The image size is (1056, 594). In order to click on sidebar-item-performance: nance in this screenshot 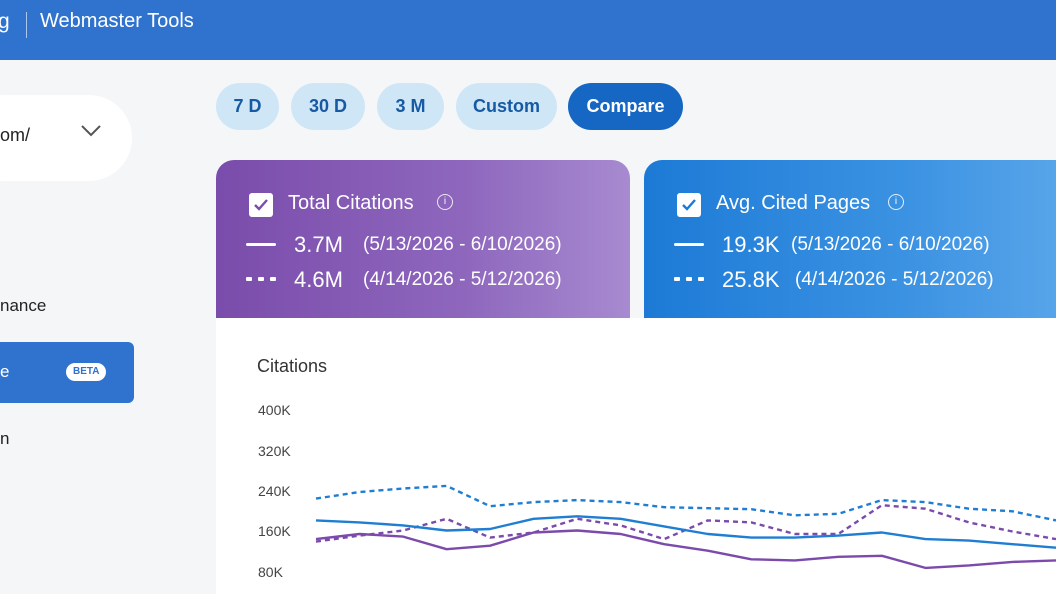, I will do `click(23, 306)`.